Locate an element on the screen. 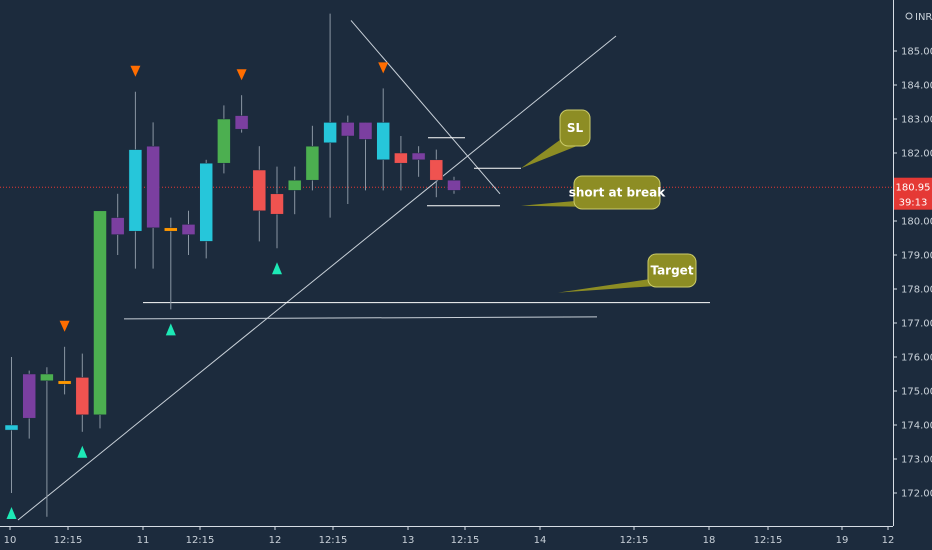  price-tick-label: 178.00 is located at coordinates (916, 290).